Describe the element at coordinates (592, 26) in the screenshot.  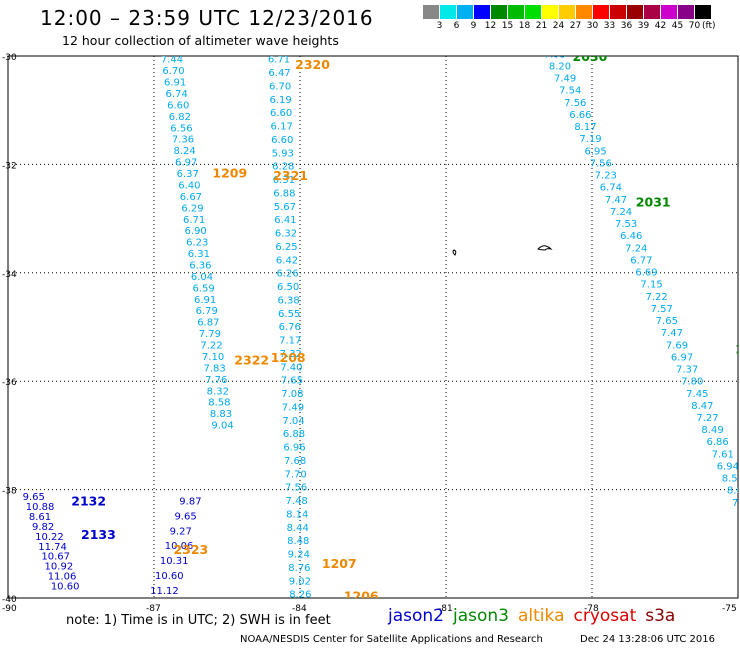
I see `legend-label: 30` at that location.